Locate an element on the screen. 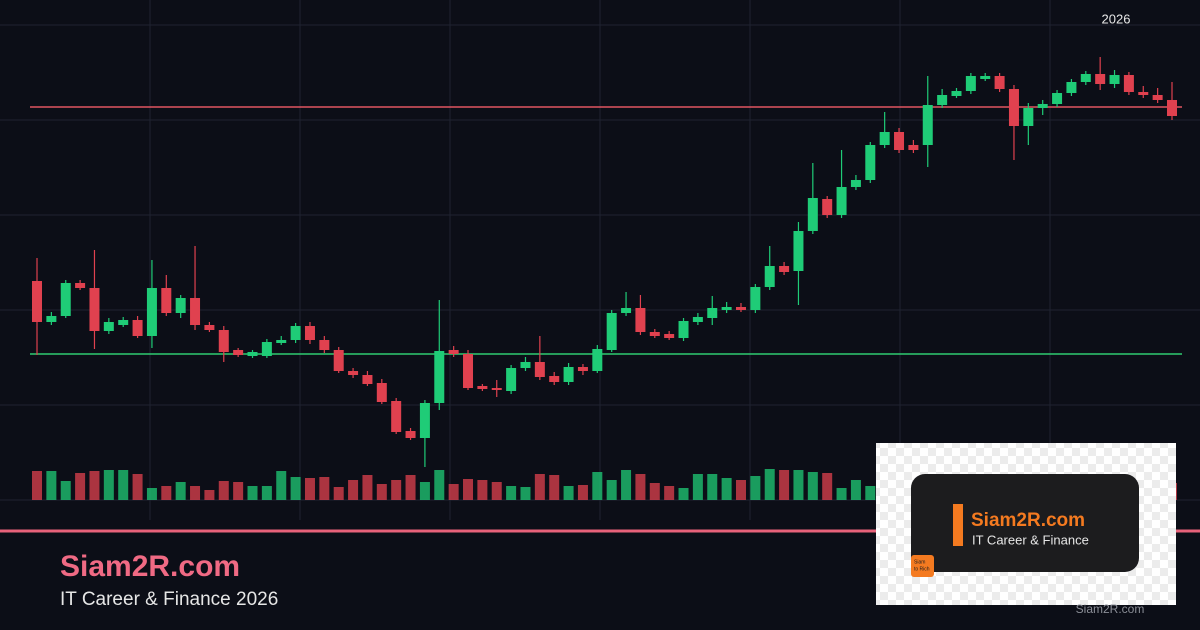 Image resolution: width=1200 pixels, height=630 pixels. badge is located at coordinates (922, 566).